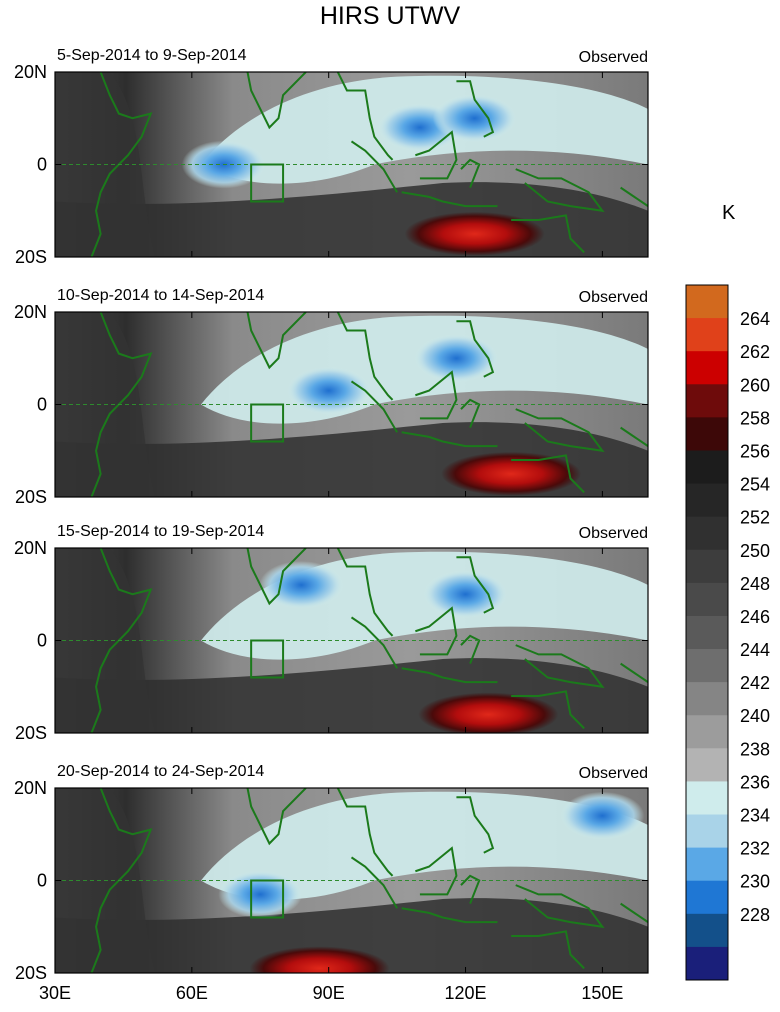 The height and width of the screenshot is (1012, 780). I want to click on colorbar-tick-label: 252, so click(755, 518).